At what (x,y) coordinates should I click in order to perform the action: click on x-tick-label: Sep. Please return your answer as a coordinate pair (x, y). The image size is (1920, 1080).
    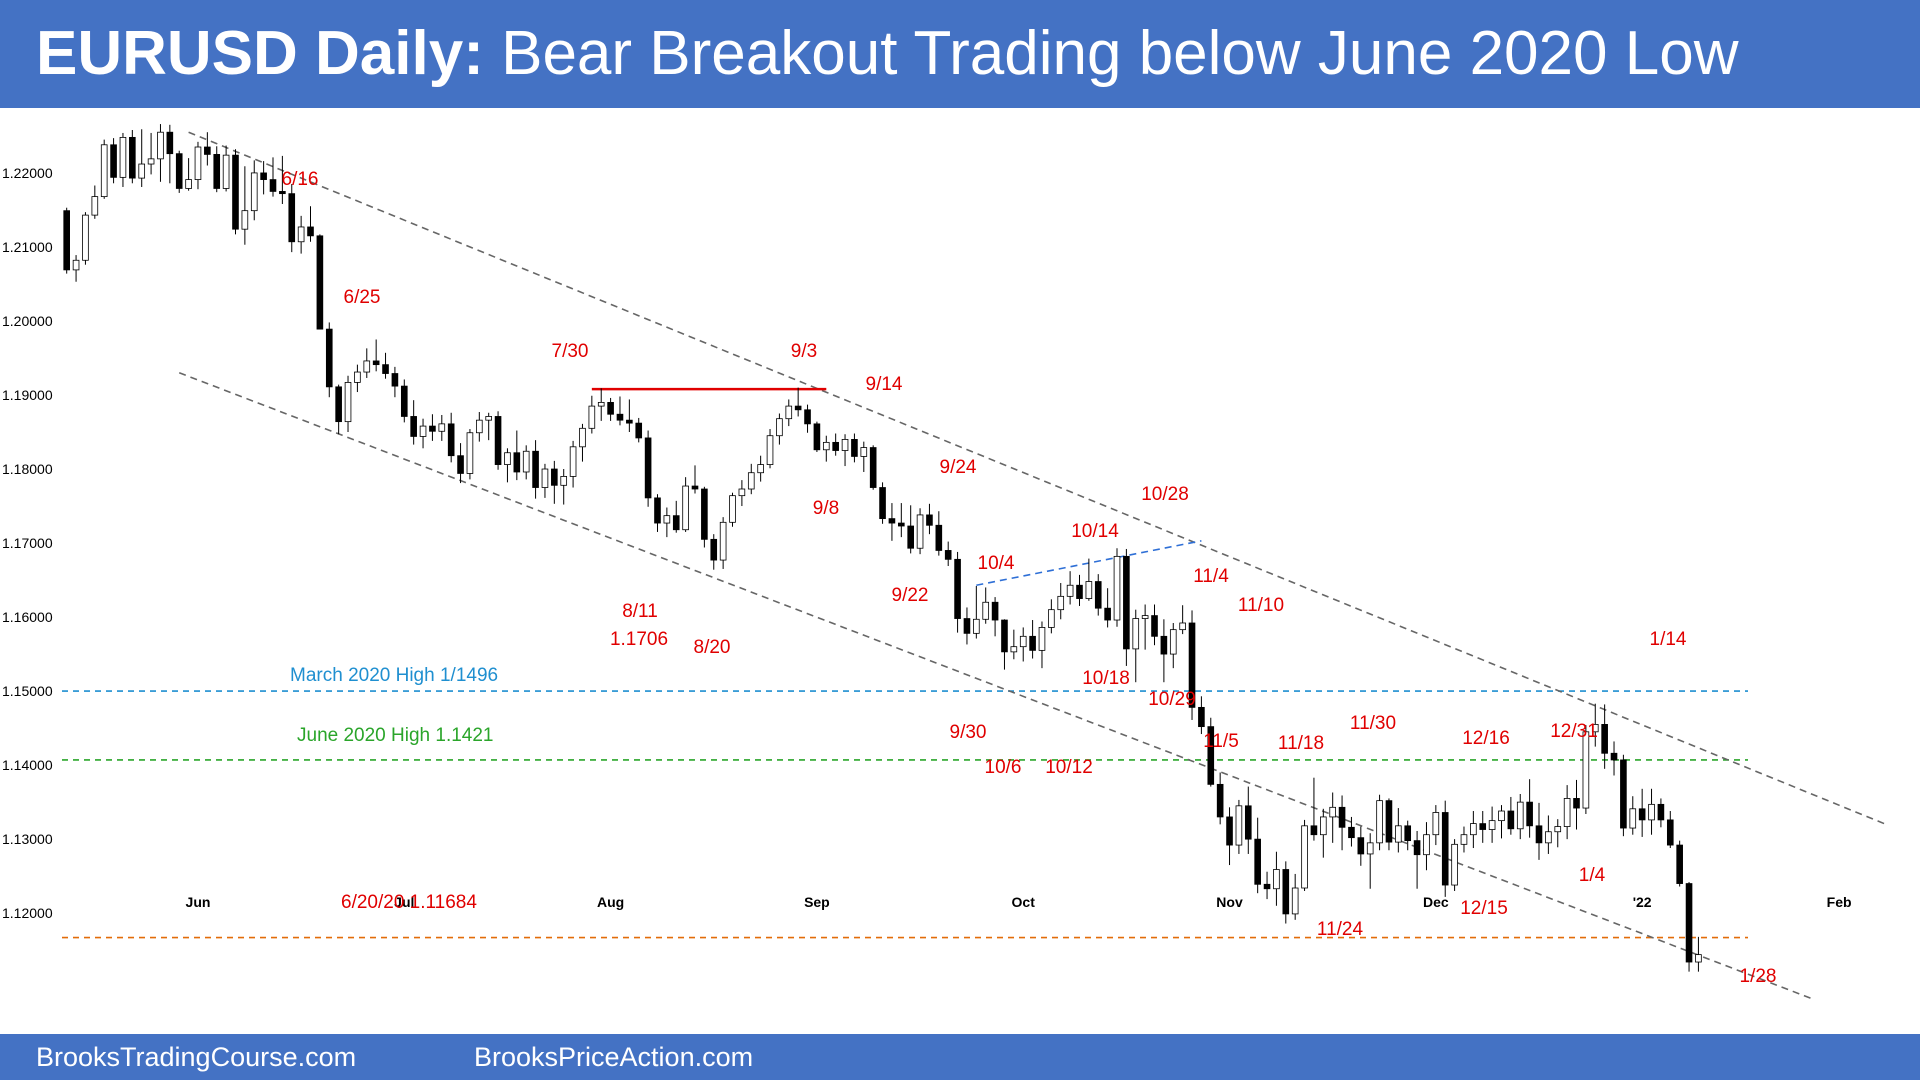
    Looking at the image, I should click on (817, 902).